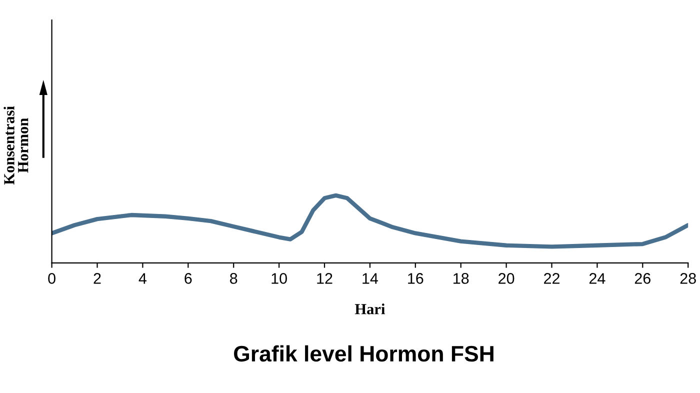 This screenshot has width=700, height=393. What do you see at coordinates (142, 278) in the screenshot?
I see `x-tick-label: 4` at bounding box center [142, 278].